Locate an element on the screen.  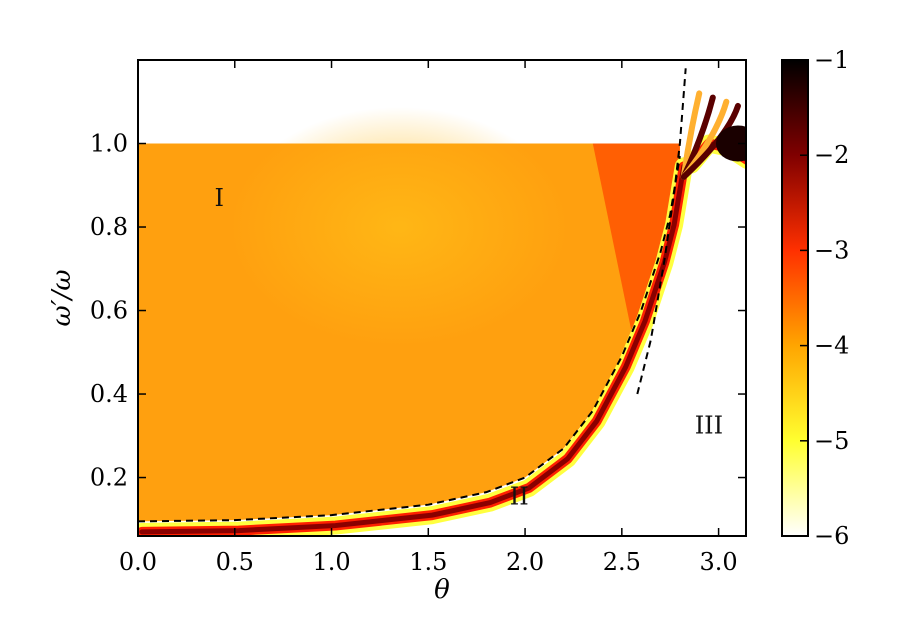
x-tick-label: 3.0 is located at coordinates (719, 562).